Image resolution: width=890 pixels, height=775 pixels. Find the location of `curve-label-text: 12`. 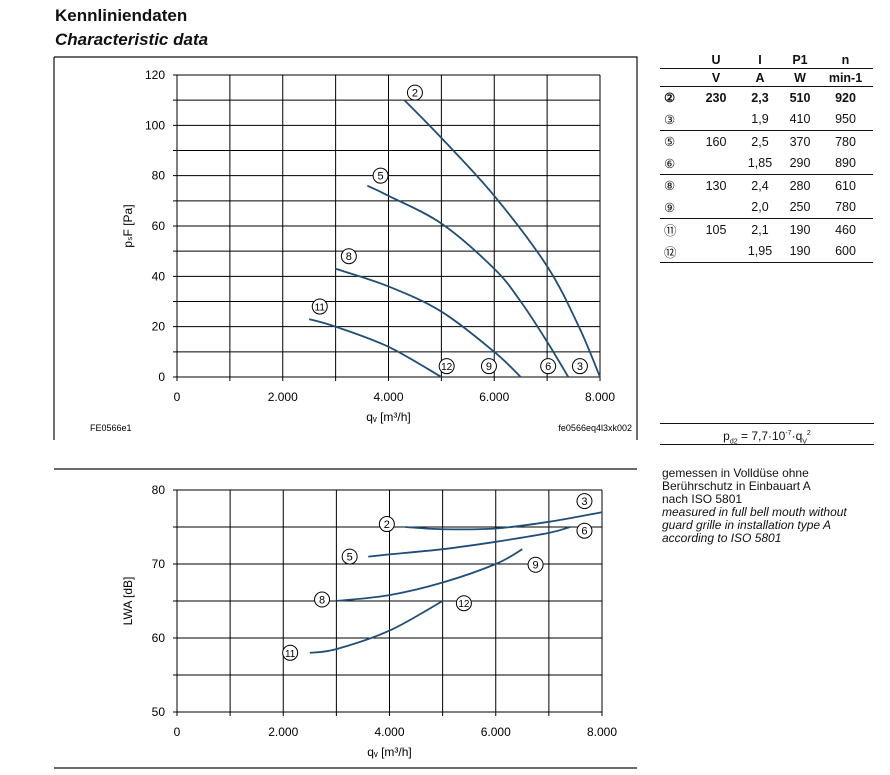

curve-label-text: 12 is located at coordinates (464, 604).